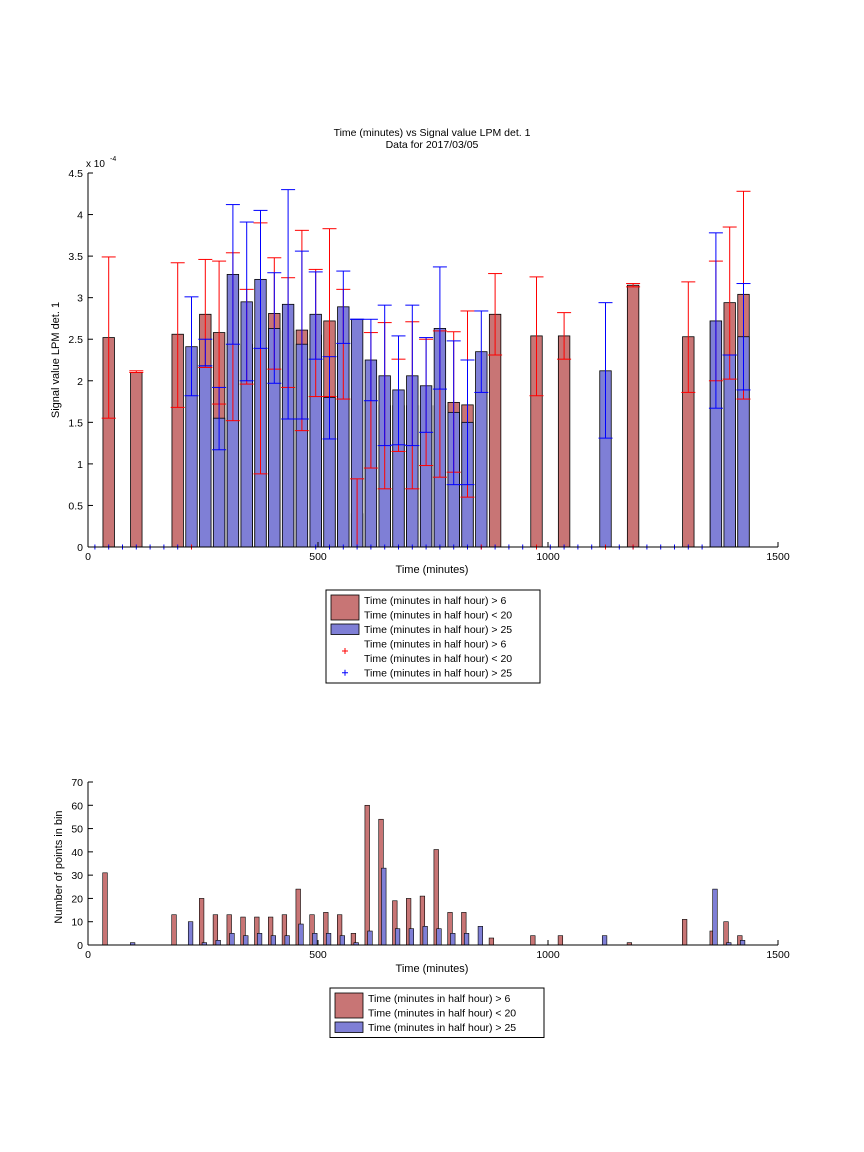 Image resolution: width=864 pixels, height=1152 pixels. I want to click on y-tick-label: 20, so click(77, 899).